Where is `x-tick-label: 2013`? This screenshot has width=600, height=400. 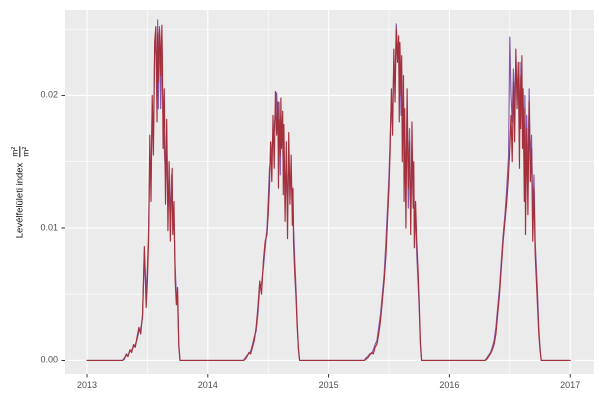
x-tick-label: 2013 is located at coordinates (86, 385).